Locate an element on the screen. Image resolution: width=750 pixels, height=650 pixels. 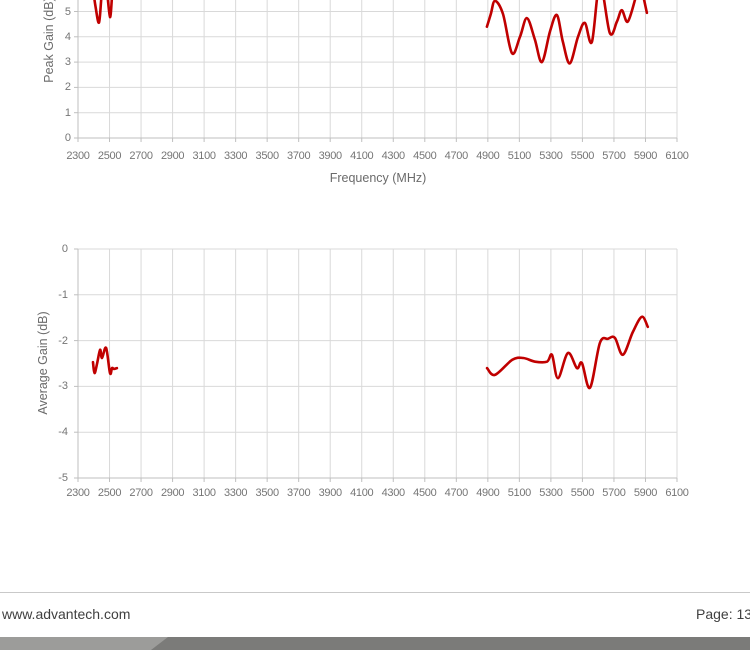
y-tick-label: 5 is located at coordinates (67, 11).